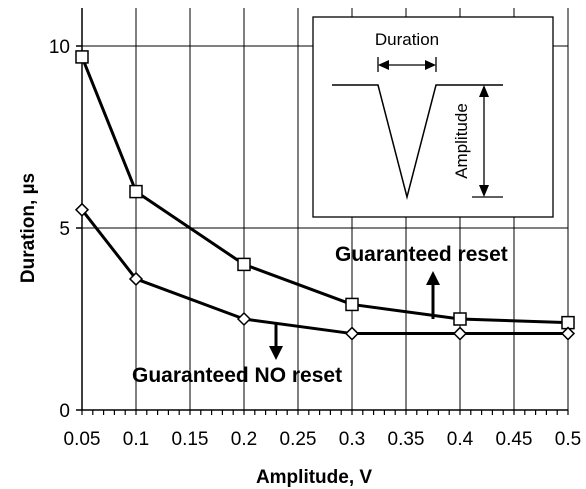 This screenshot has height=489, width=586. I want to click on x-tick-label: 0.15, so click(190, 439).